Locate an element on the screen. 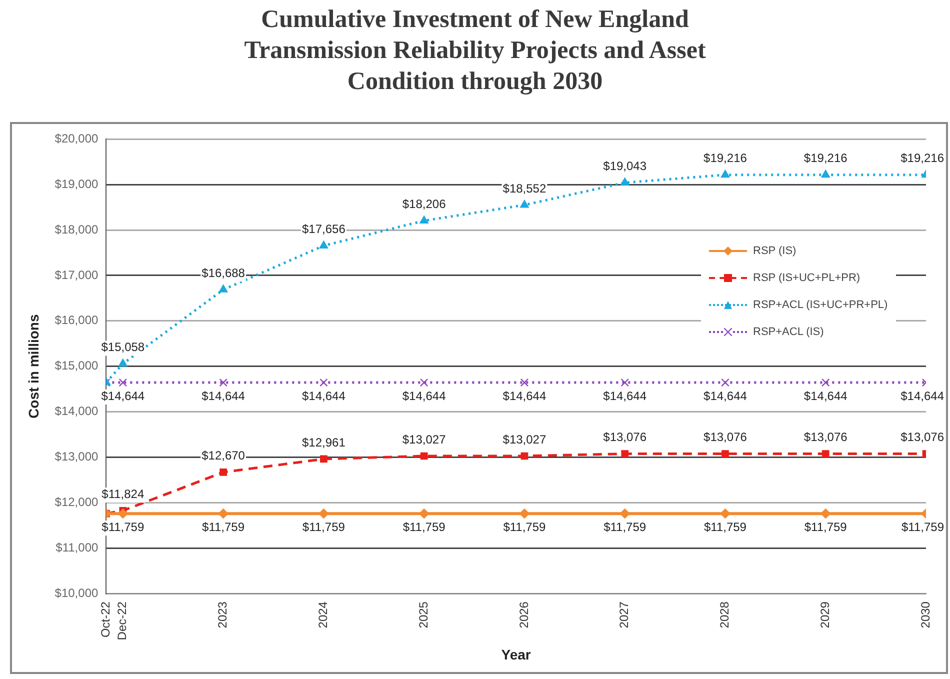 The image size is (950, 679). data-label: $18,552 is located at coordinates (524, 188).